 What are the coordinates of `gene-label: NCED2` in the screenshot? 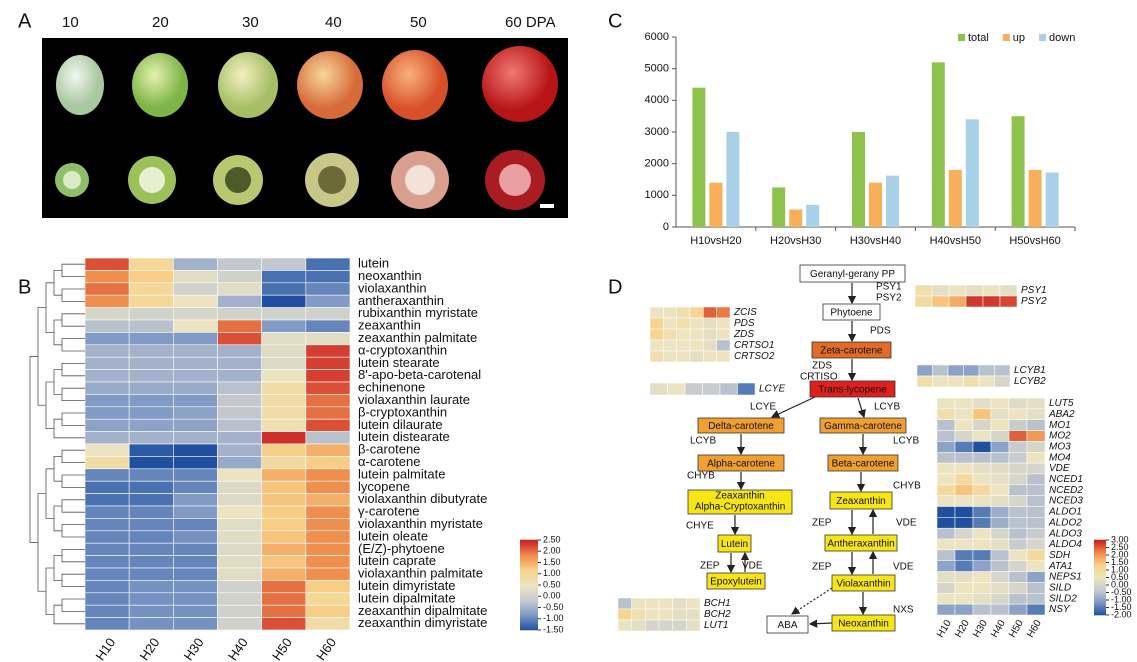 It's located at (1066, 490).